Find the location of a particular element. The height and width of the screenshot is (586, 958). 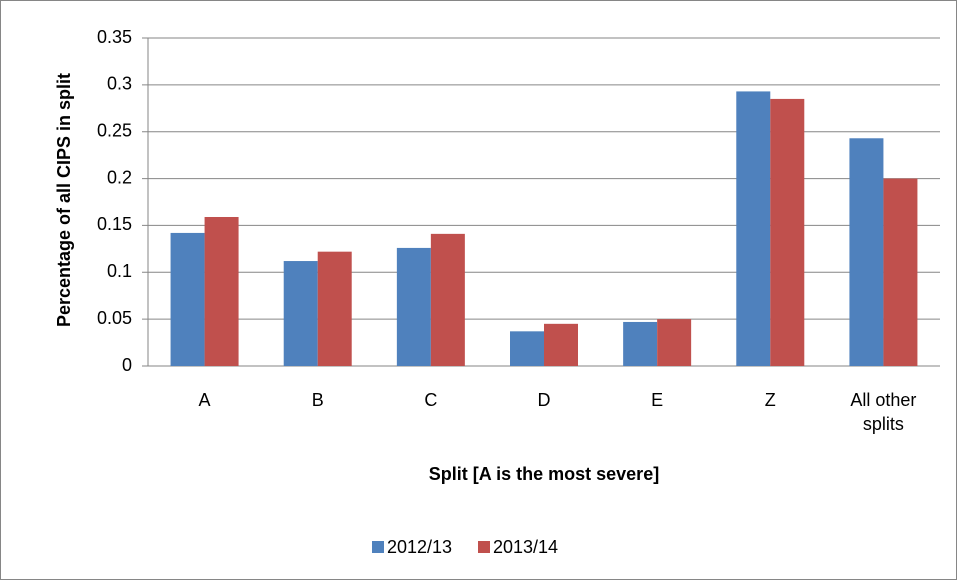

x-tick-label: C is located at coordinates (431, 400).